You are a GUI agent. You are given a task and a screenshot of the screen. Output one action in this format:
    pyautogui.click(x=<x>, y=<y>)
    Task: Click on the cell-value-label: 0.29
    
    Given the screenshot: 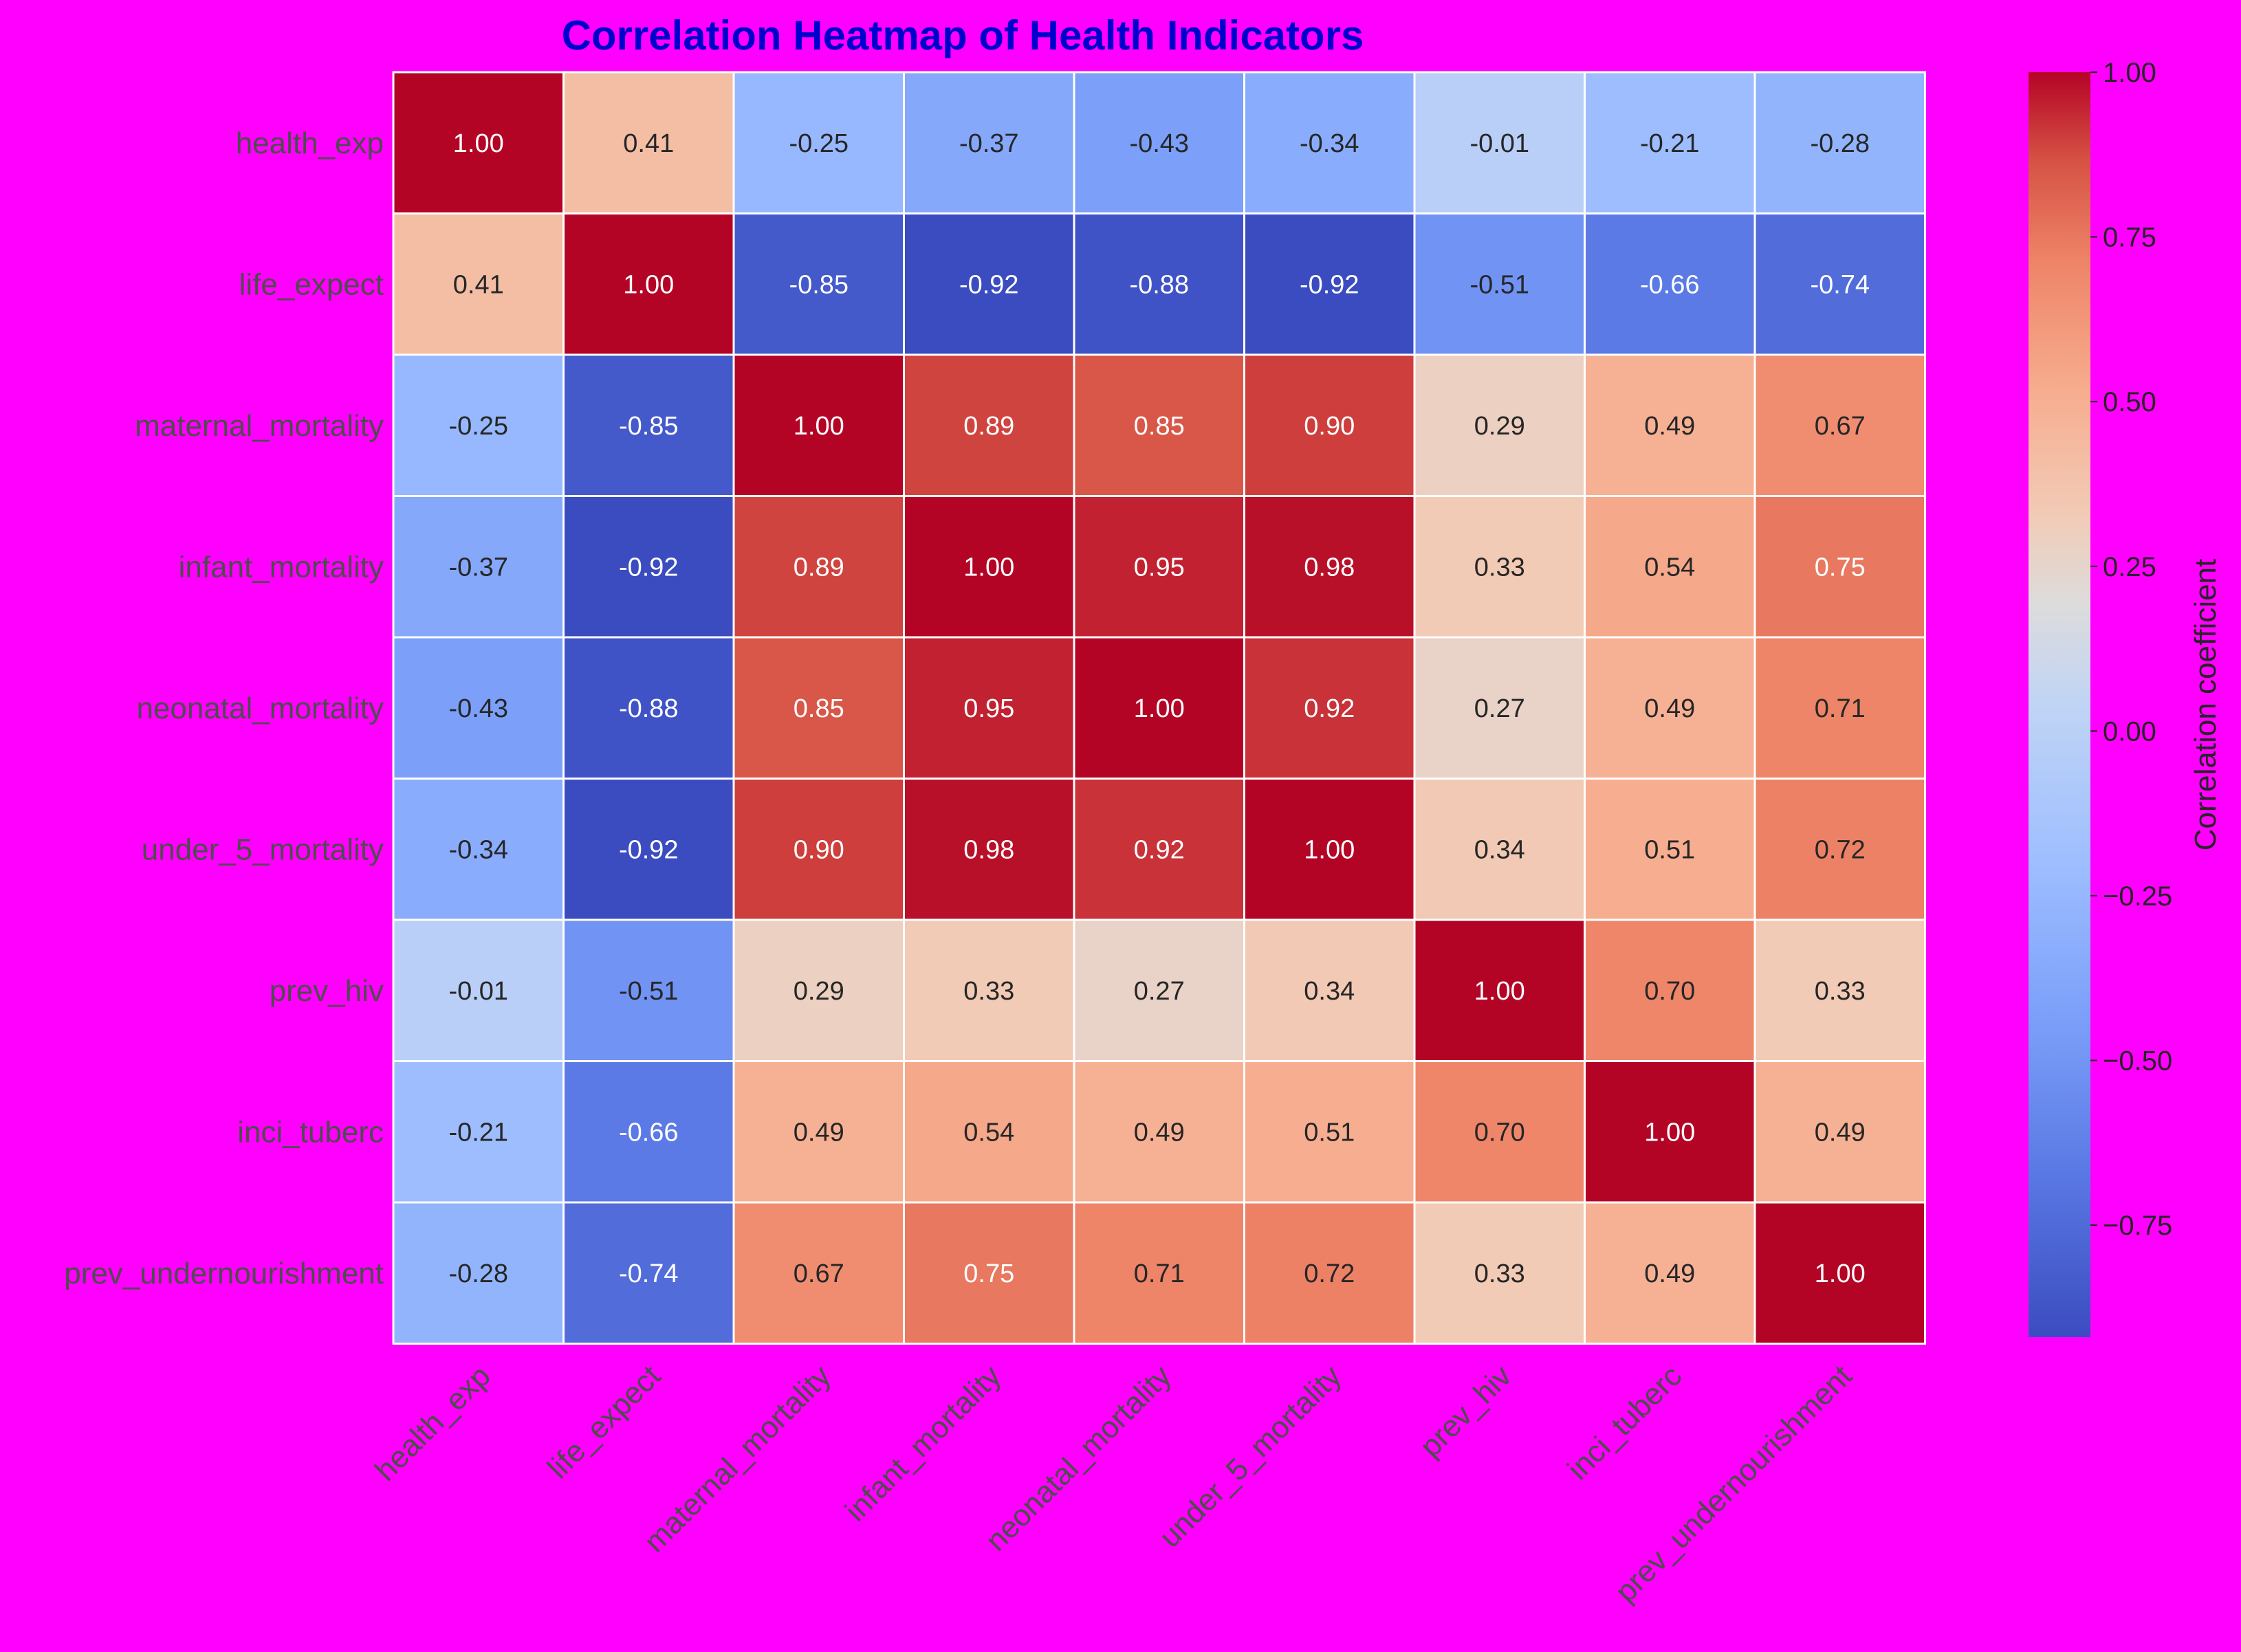 What is the action you would take?
    pyautogui.click(x=819, y=991)
    